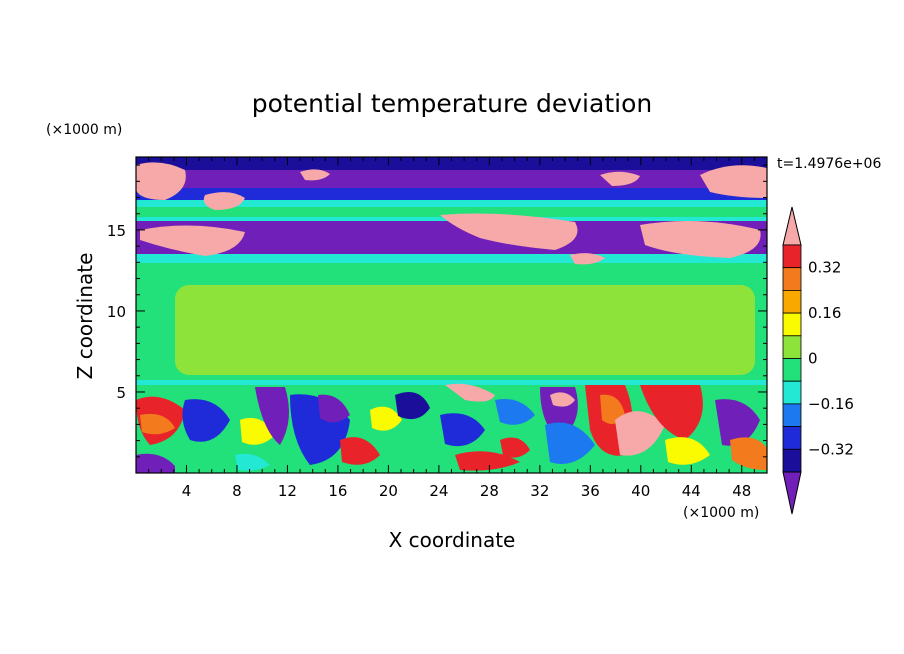 The image size is (904, 654). Describe the element at coordinates (741, 491) in the screenshot. I see `x-tick-label: 48` at that location.